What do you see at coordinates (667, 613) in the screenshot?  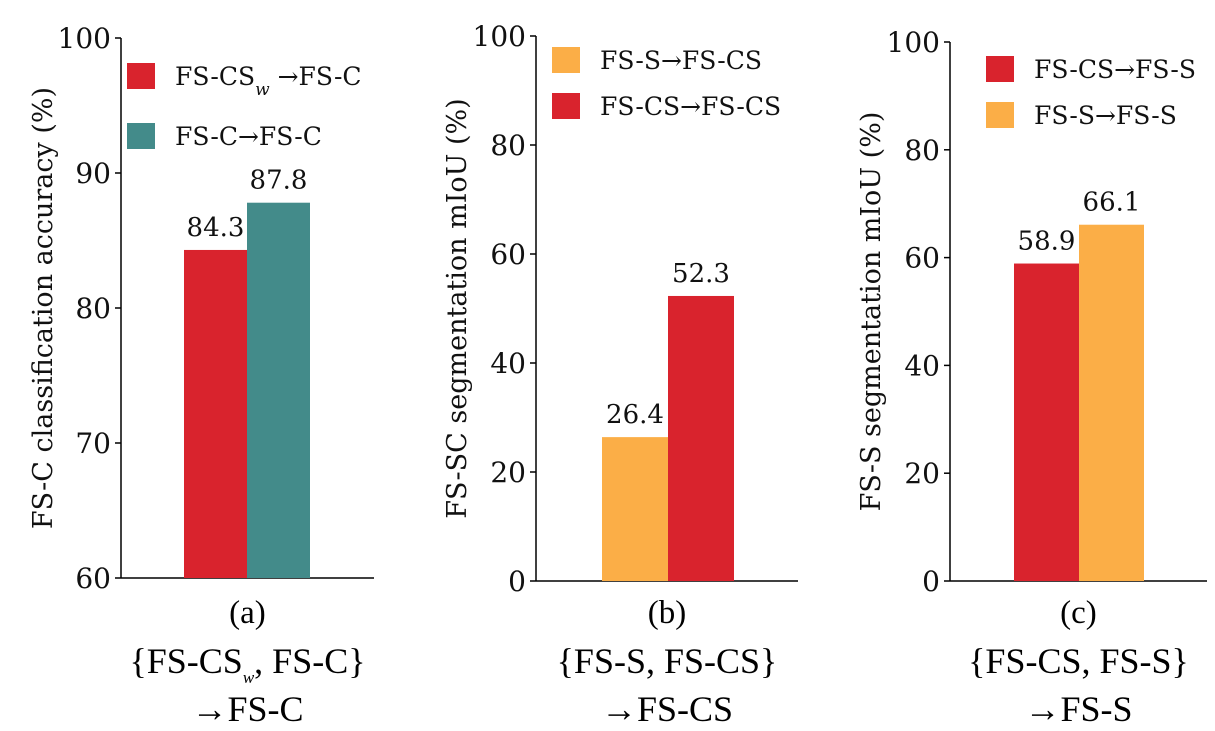 I see `caption-letter: (b)` at bounding box center [667, 613].